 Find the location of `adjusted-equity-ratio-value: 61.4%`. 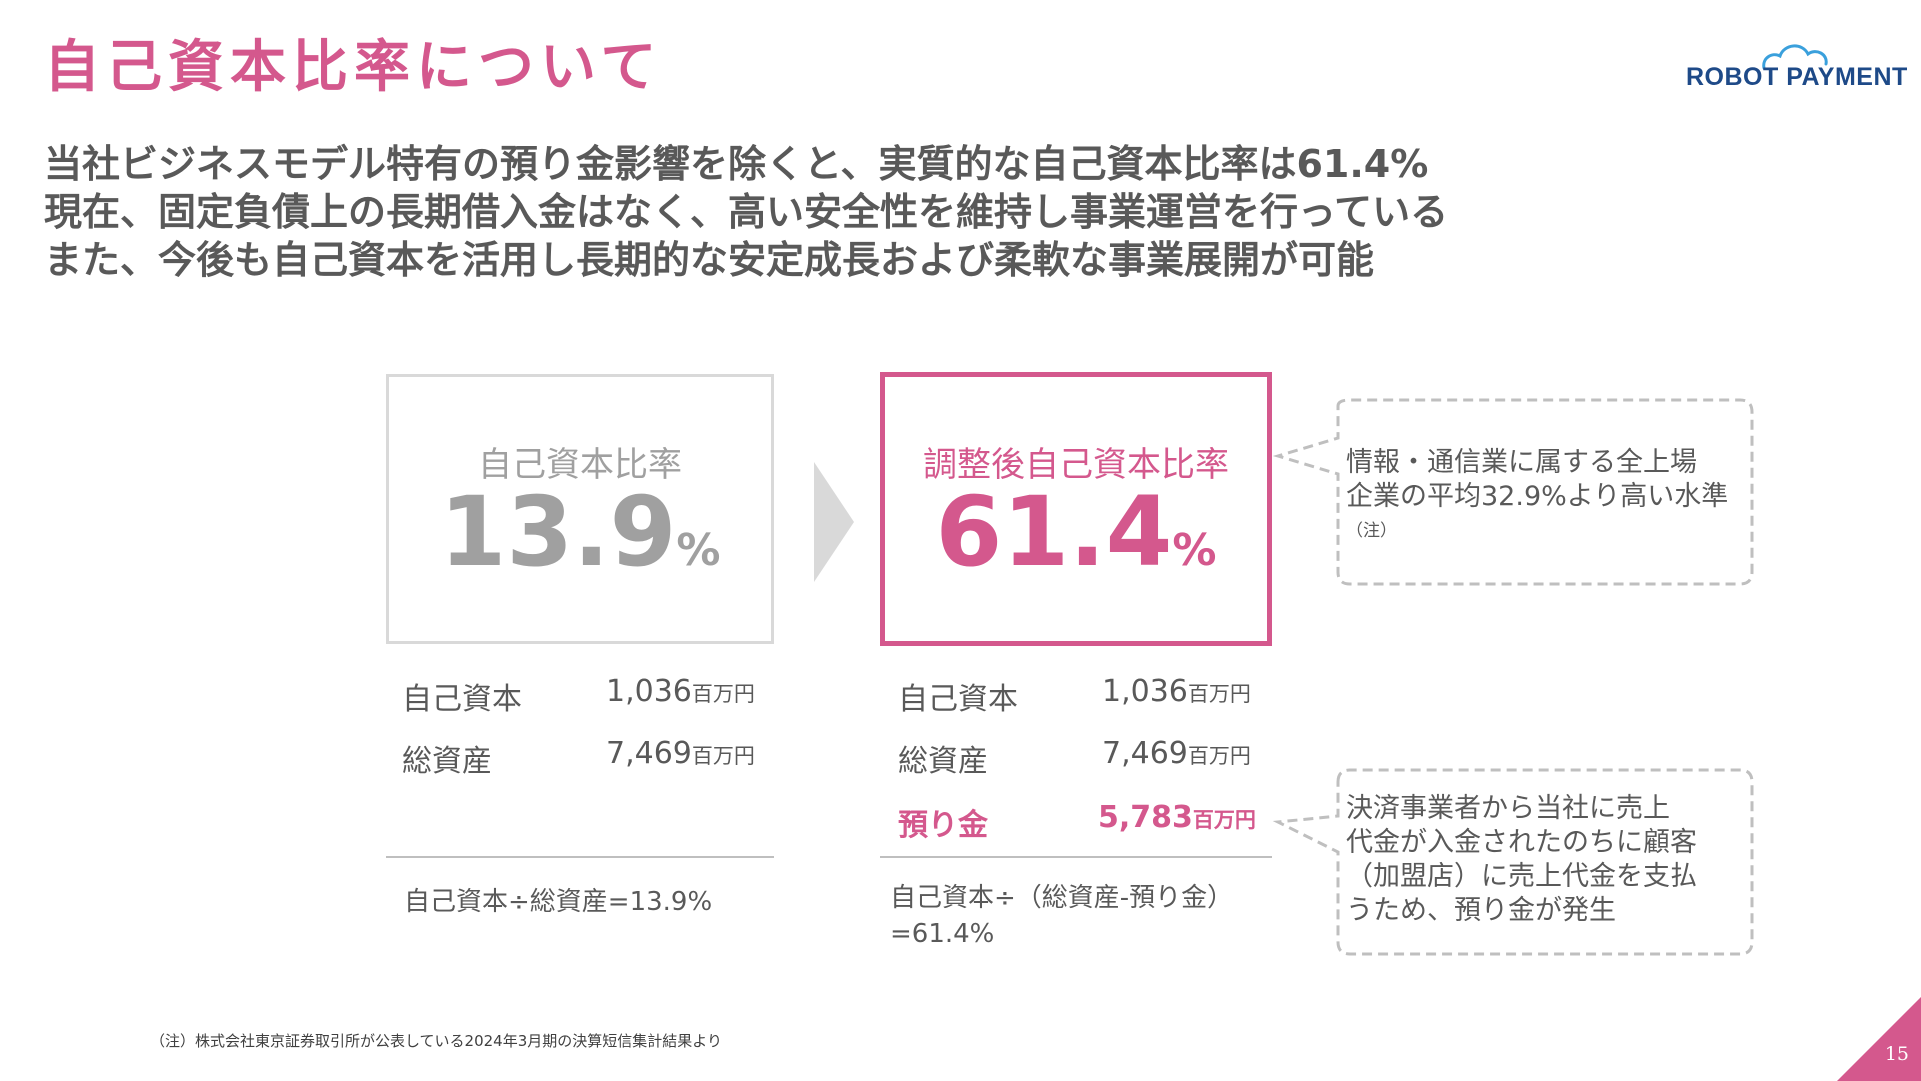

adjusted-equity-ratio-value: 61.4% is located at coordinates (1076, 541).